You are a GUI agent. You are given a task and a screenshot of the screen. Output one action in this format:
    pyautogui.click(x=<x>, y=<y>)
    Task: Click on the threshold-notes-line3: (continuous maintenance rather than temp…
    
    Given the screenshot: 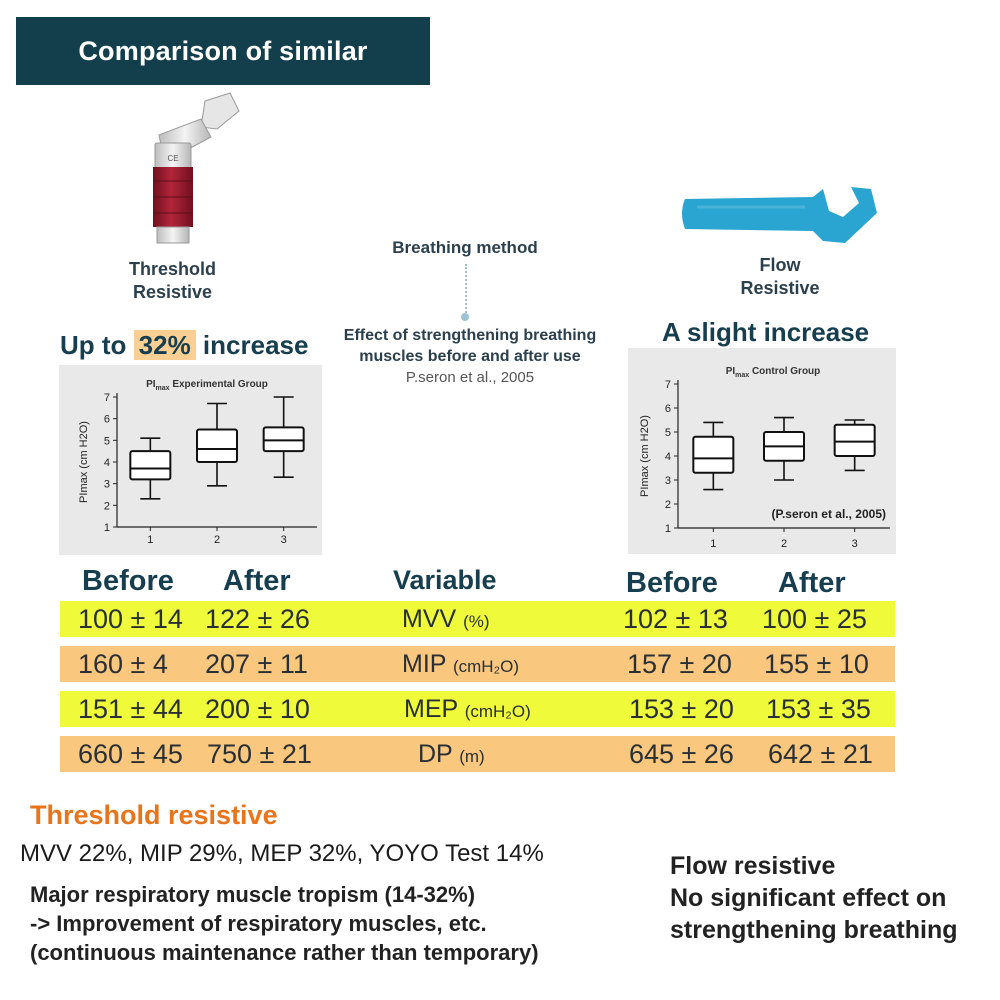 What is the action you would take?
    pyautogui.click(x=284, y=952)
    